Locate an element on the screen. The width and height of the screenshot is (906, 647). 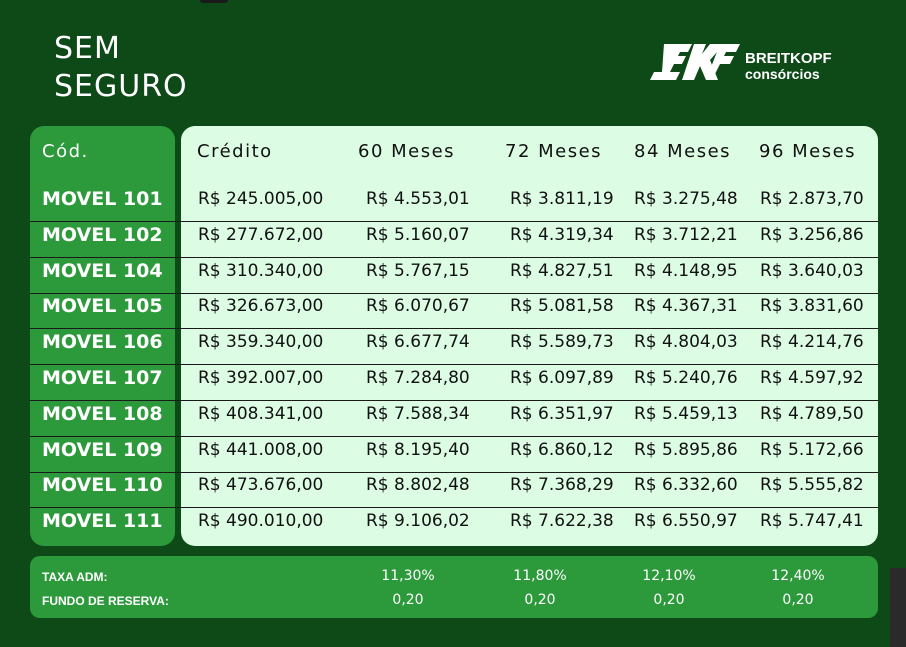
row-m96-value: R$ 3.831,60 is located at coordinates (812, 306).